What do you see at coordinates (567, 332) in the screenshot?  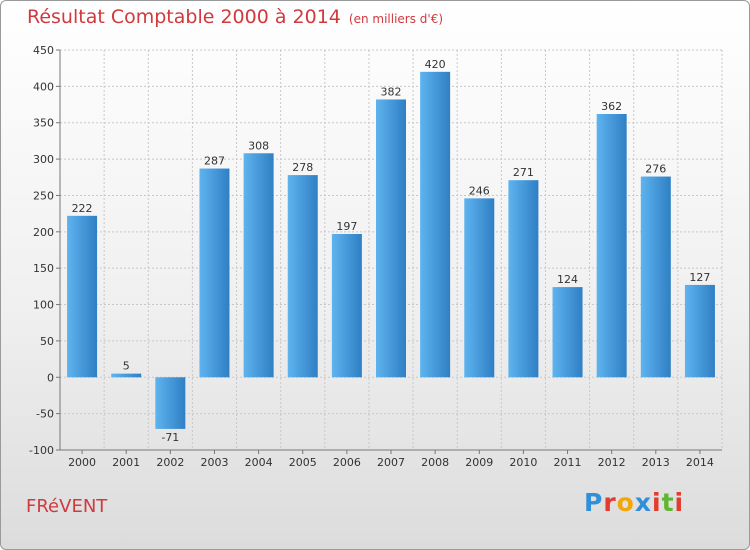 I see `bar-2011` at bounding box center [567, 332].